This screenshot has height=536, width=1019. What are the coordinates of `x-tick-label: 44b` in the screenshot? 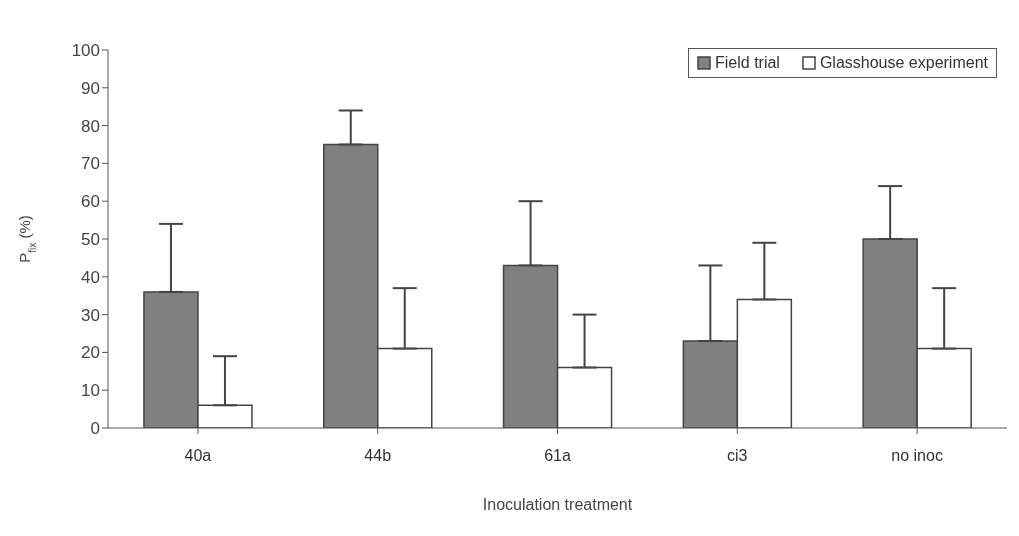 It's located at (378, 456).